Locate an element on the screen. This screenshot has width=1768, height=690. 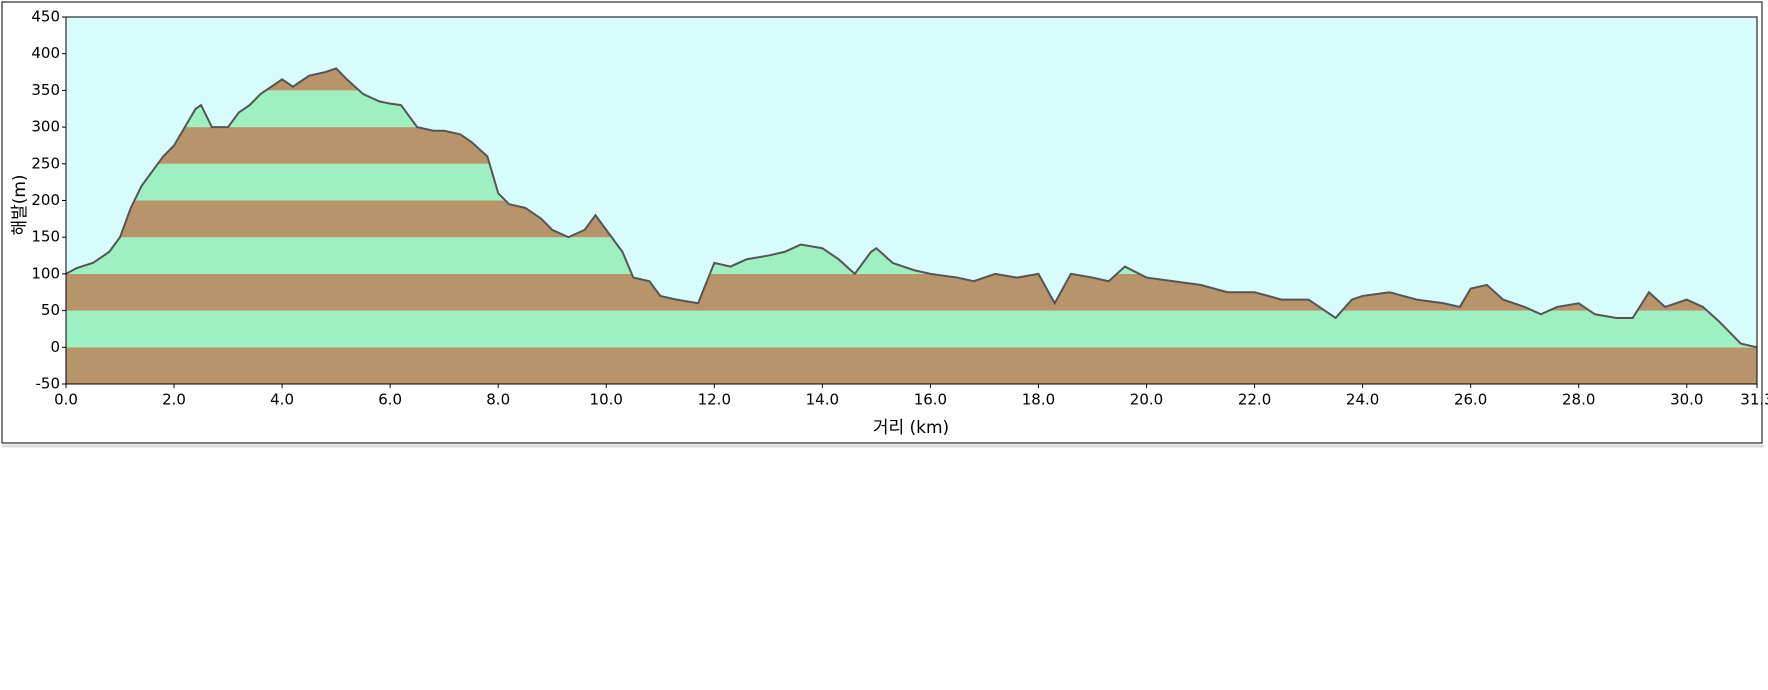
y-tick-label: 300 is located at coordinates (45, 127).